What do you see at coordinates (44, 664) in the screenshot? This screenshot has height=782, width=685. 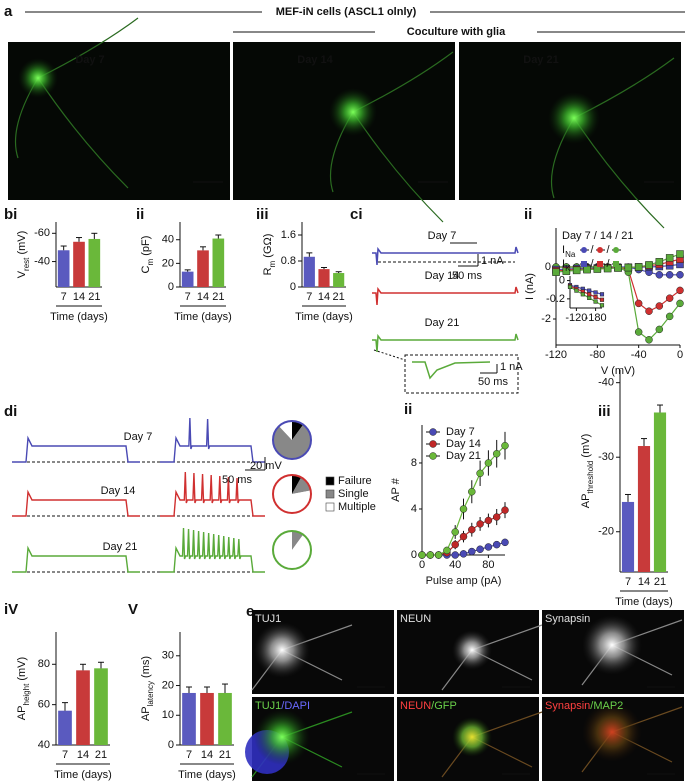 I see `y-tick-label: 80` at bounding box center [44, 664].